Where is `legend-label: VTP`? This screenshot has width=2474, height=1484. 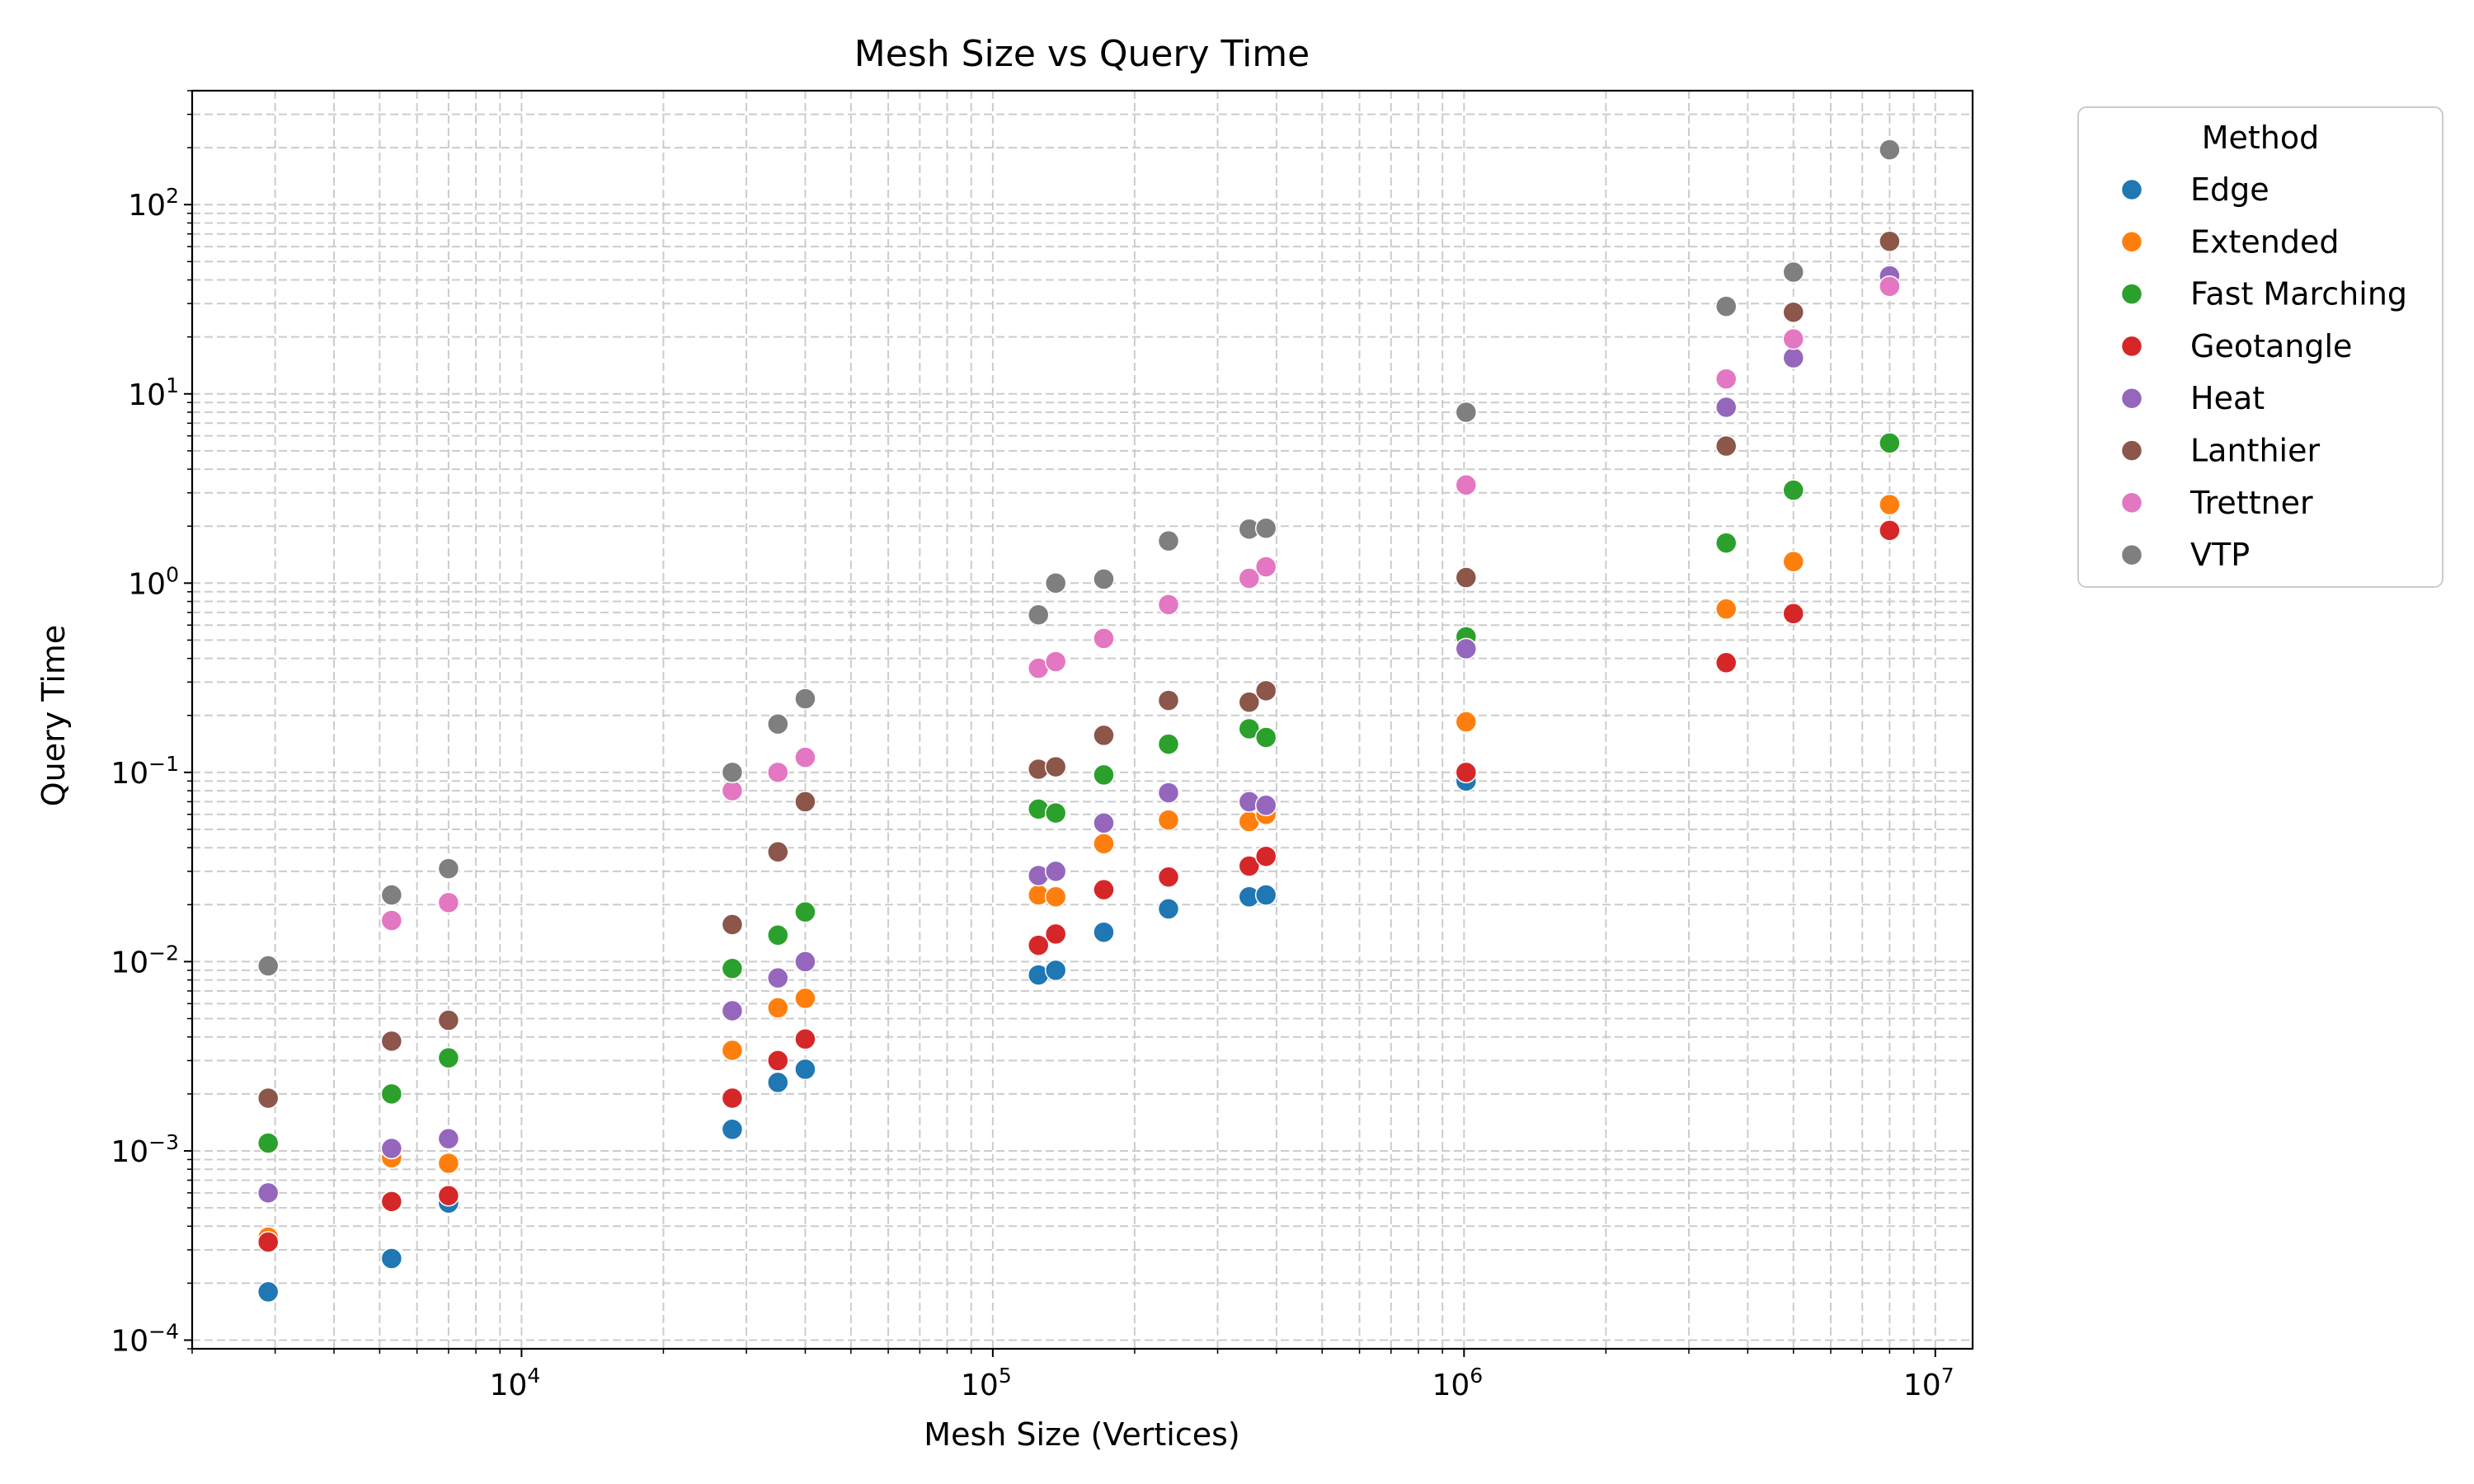
legend-label: VTP is located at coordinates (2220, 555).